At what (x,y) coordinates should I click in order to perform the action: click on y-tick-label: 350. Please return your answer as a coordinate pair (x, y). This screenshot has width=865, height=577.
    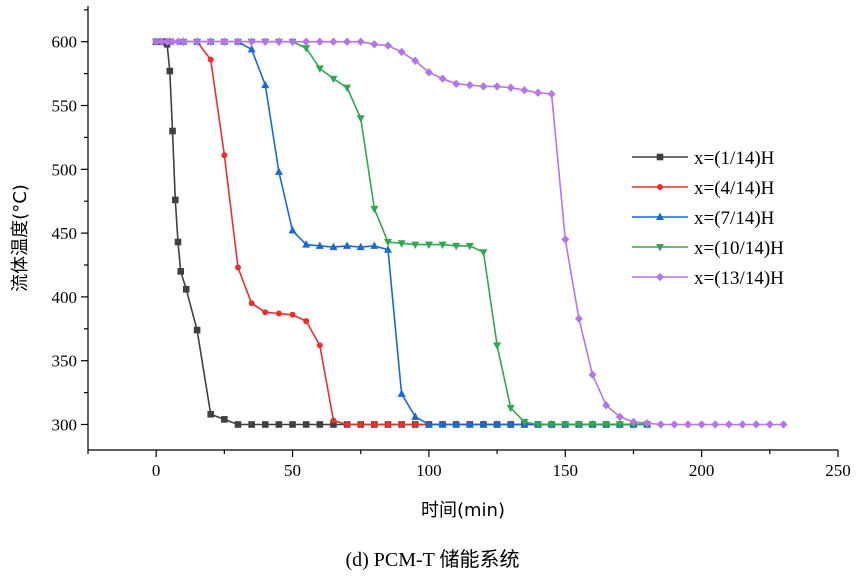
    Looking at the image, I should click on (65, 361).